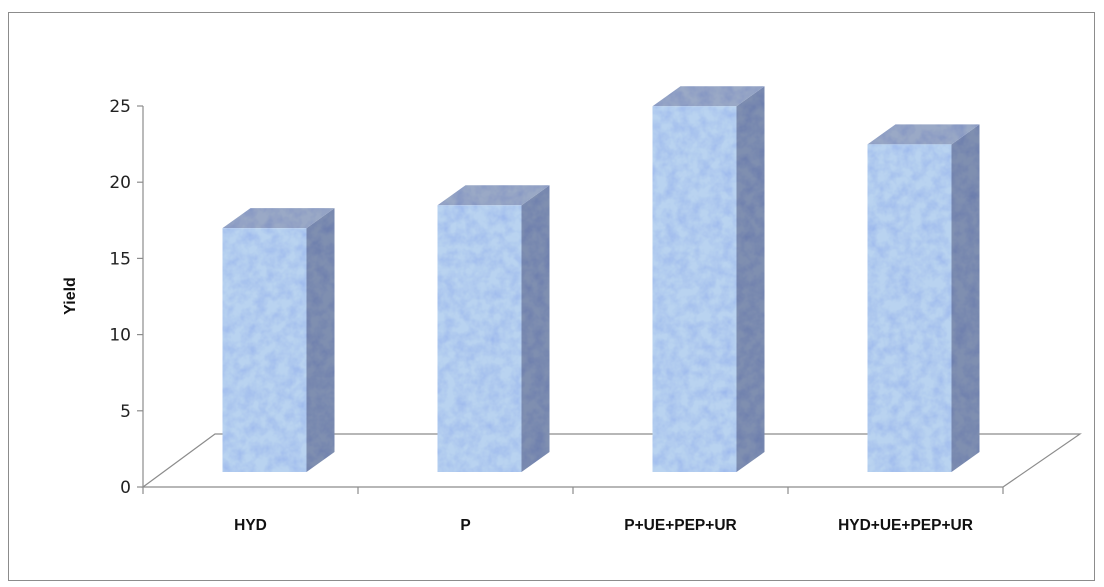  I want to click on chart-floor, so click(611, 460).